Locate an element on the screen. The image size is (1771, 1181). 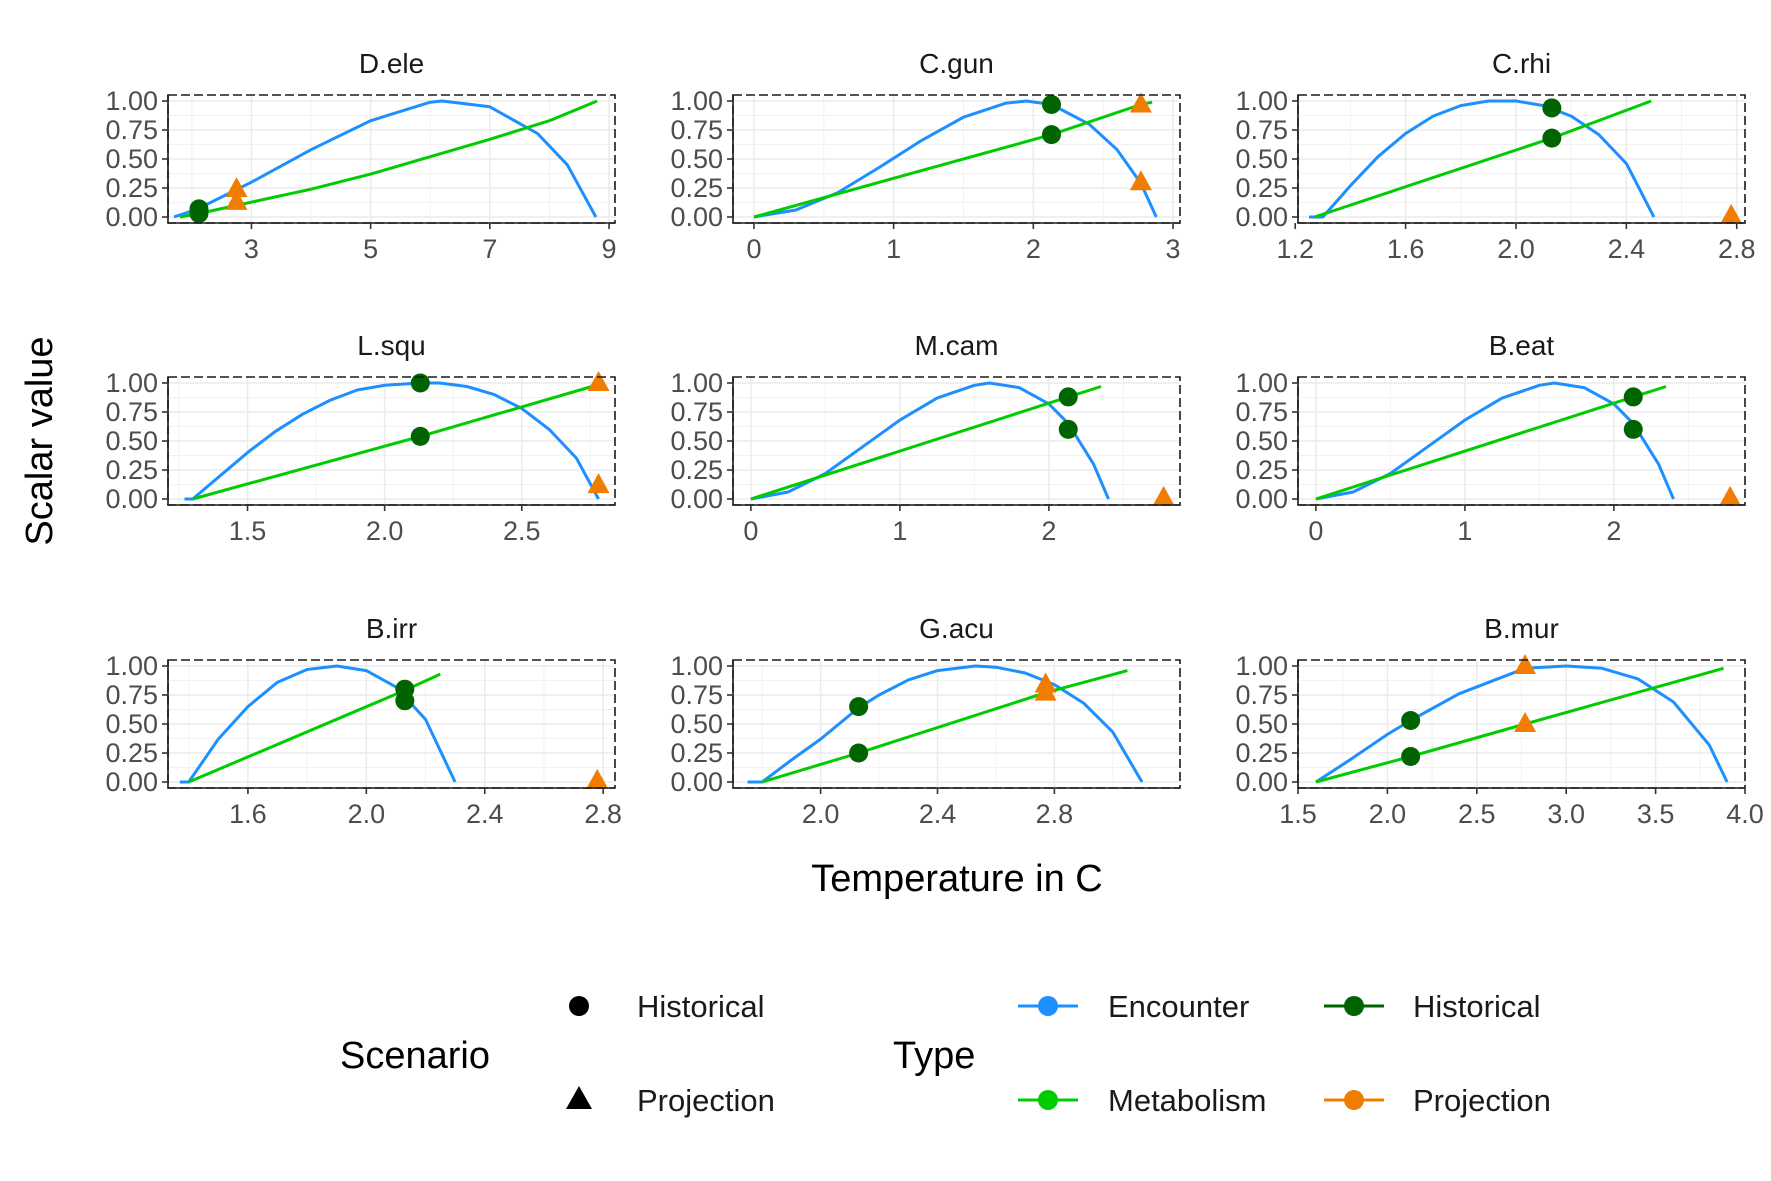
x-tick-label: 2.5 is located at coordinates (522, 531).